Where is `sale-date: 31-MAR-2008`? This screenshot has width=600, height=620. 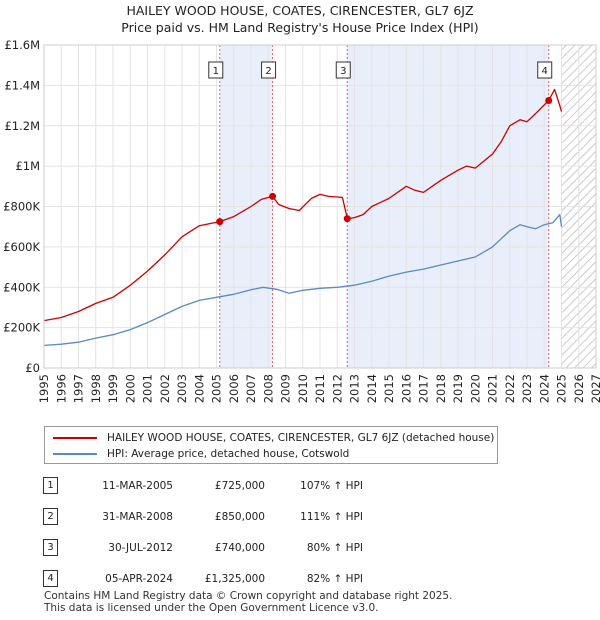
sale-date: 31-MAR-2008 is located at coordinates (137, 516).